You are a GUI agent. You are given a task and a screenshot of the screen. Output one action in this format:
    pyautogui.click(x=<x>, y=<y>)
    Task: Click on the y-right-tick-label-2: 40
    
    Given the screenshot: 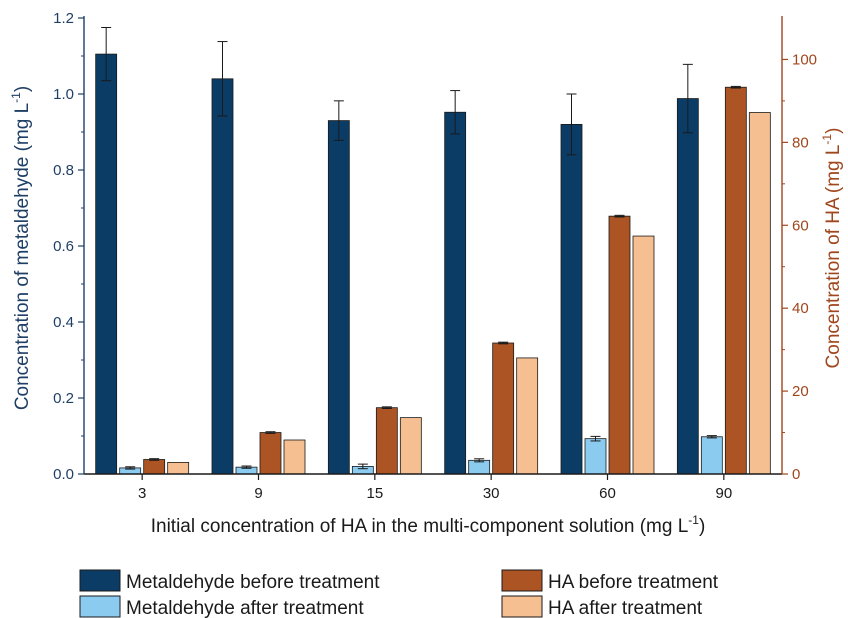 What is the action you would take?
    pyautogui.click(x=800, y=308)
    